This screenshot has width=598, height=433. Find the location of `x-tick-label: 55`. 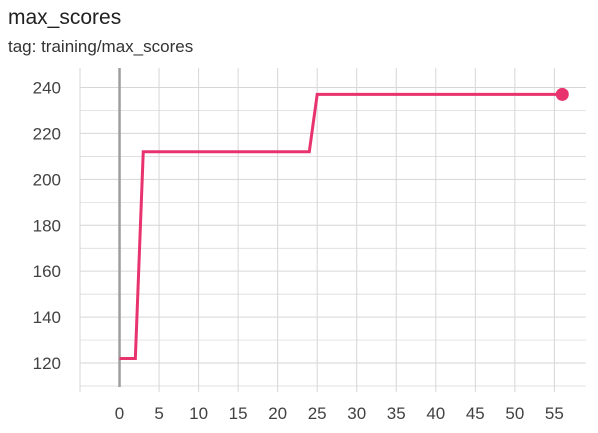

x-tick-label: 55 is located at coordinates (554, 413).